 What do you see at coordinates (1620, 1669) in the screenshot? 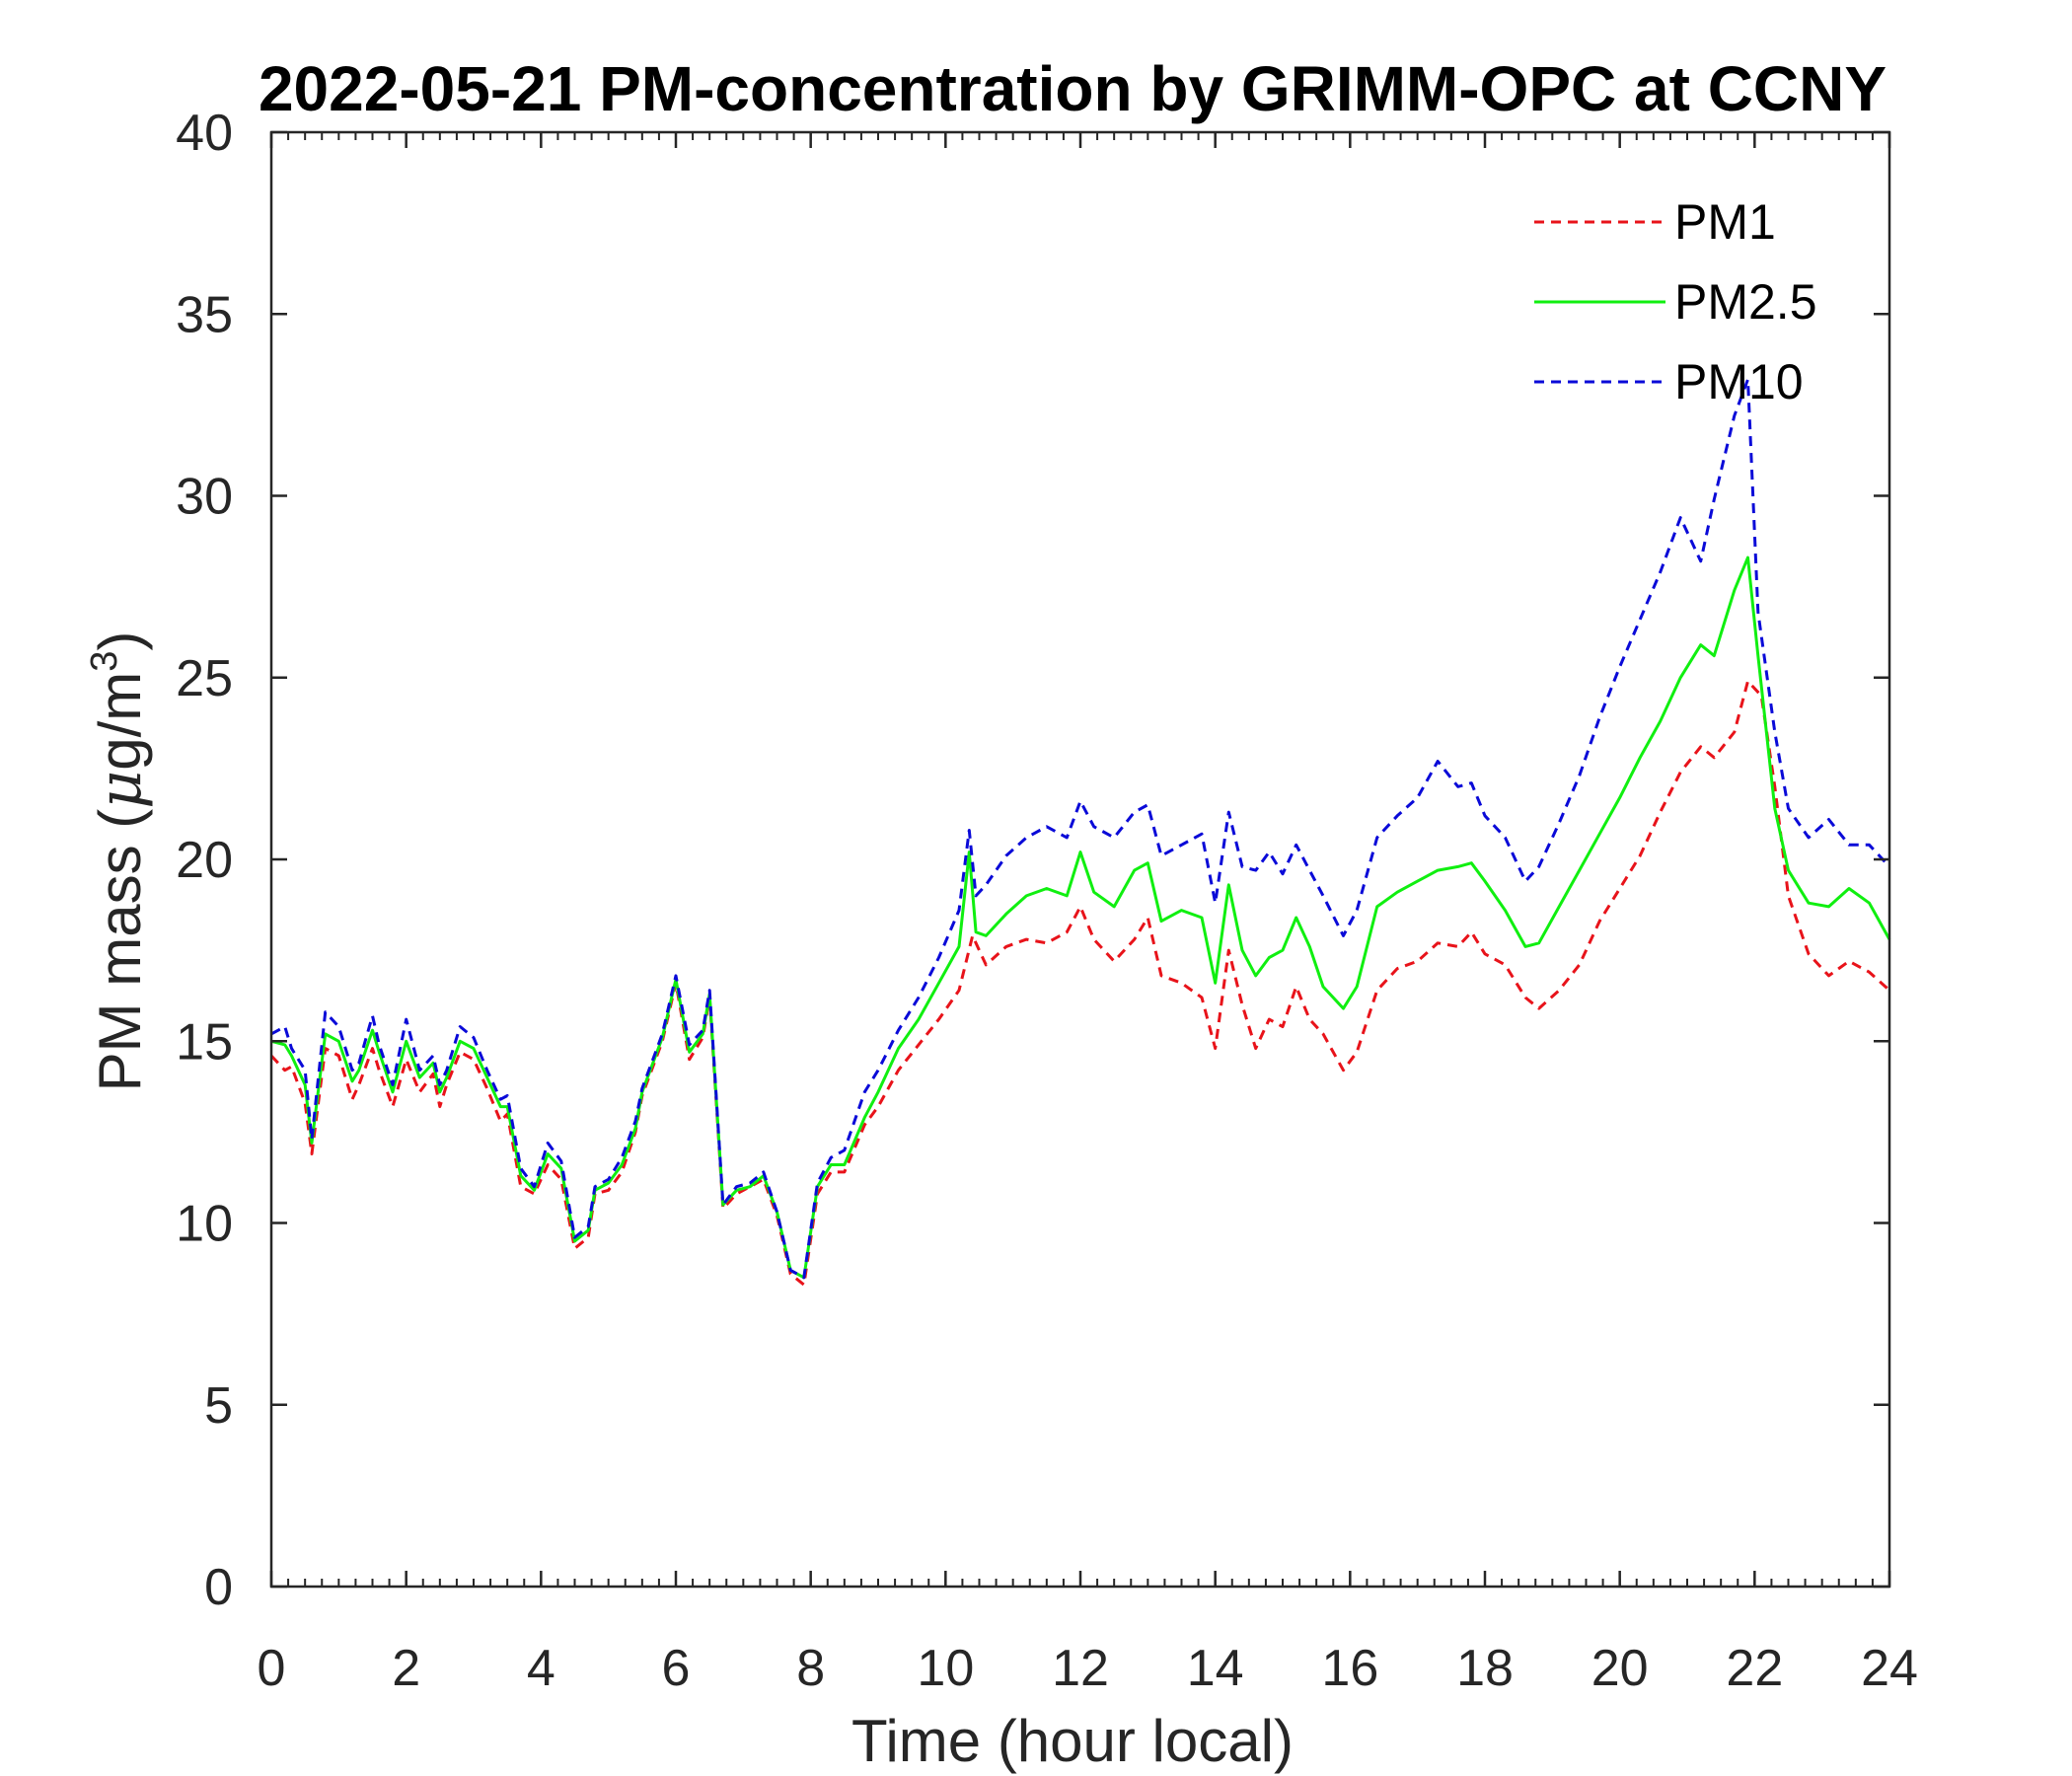
I see `x-tick-label: 20` at bounding box center [1620, 1669].